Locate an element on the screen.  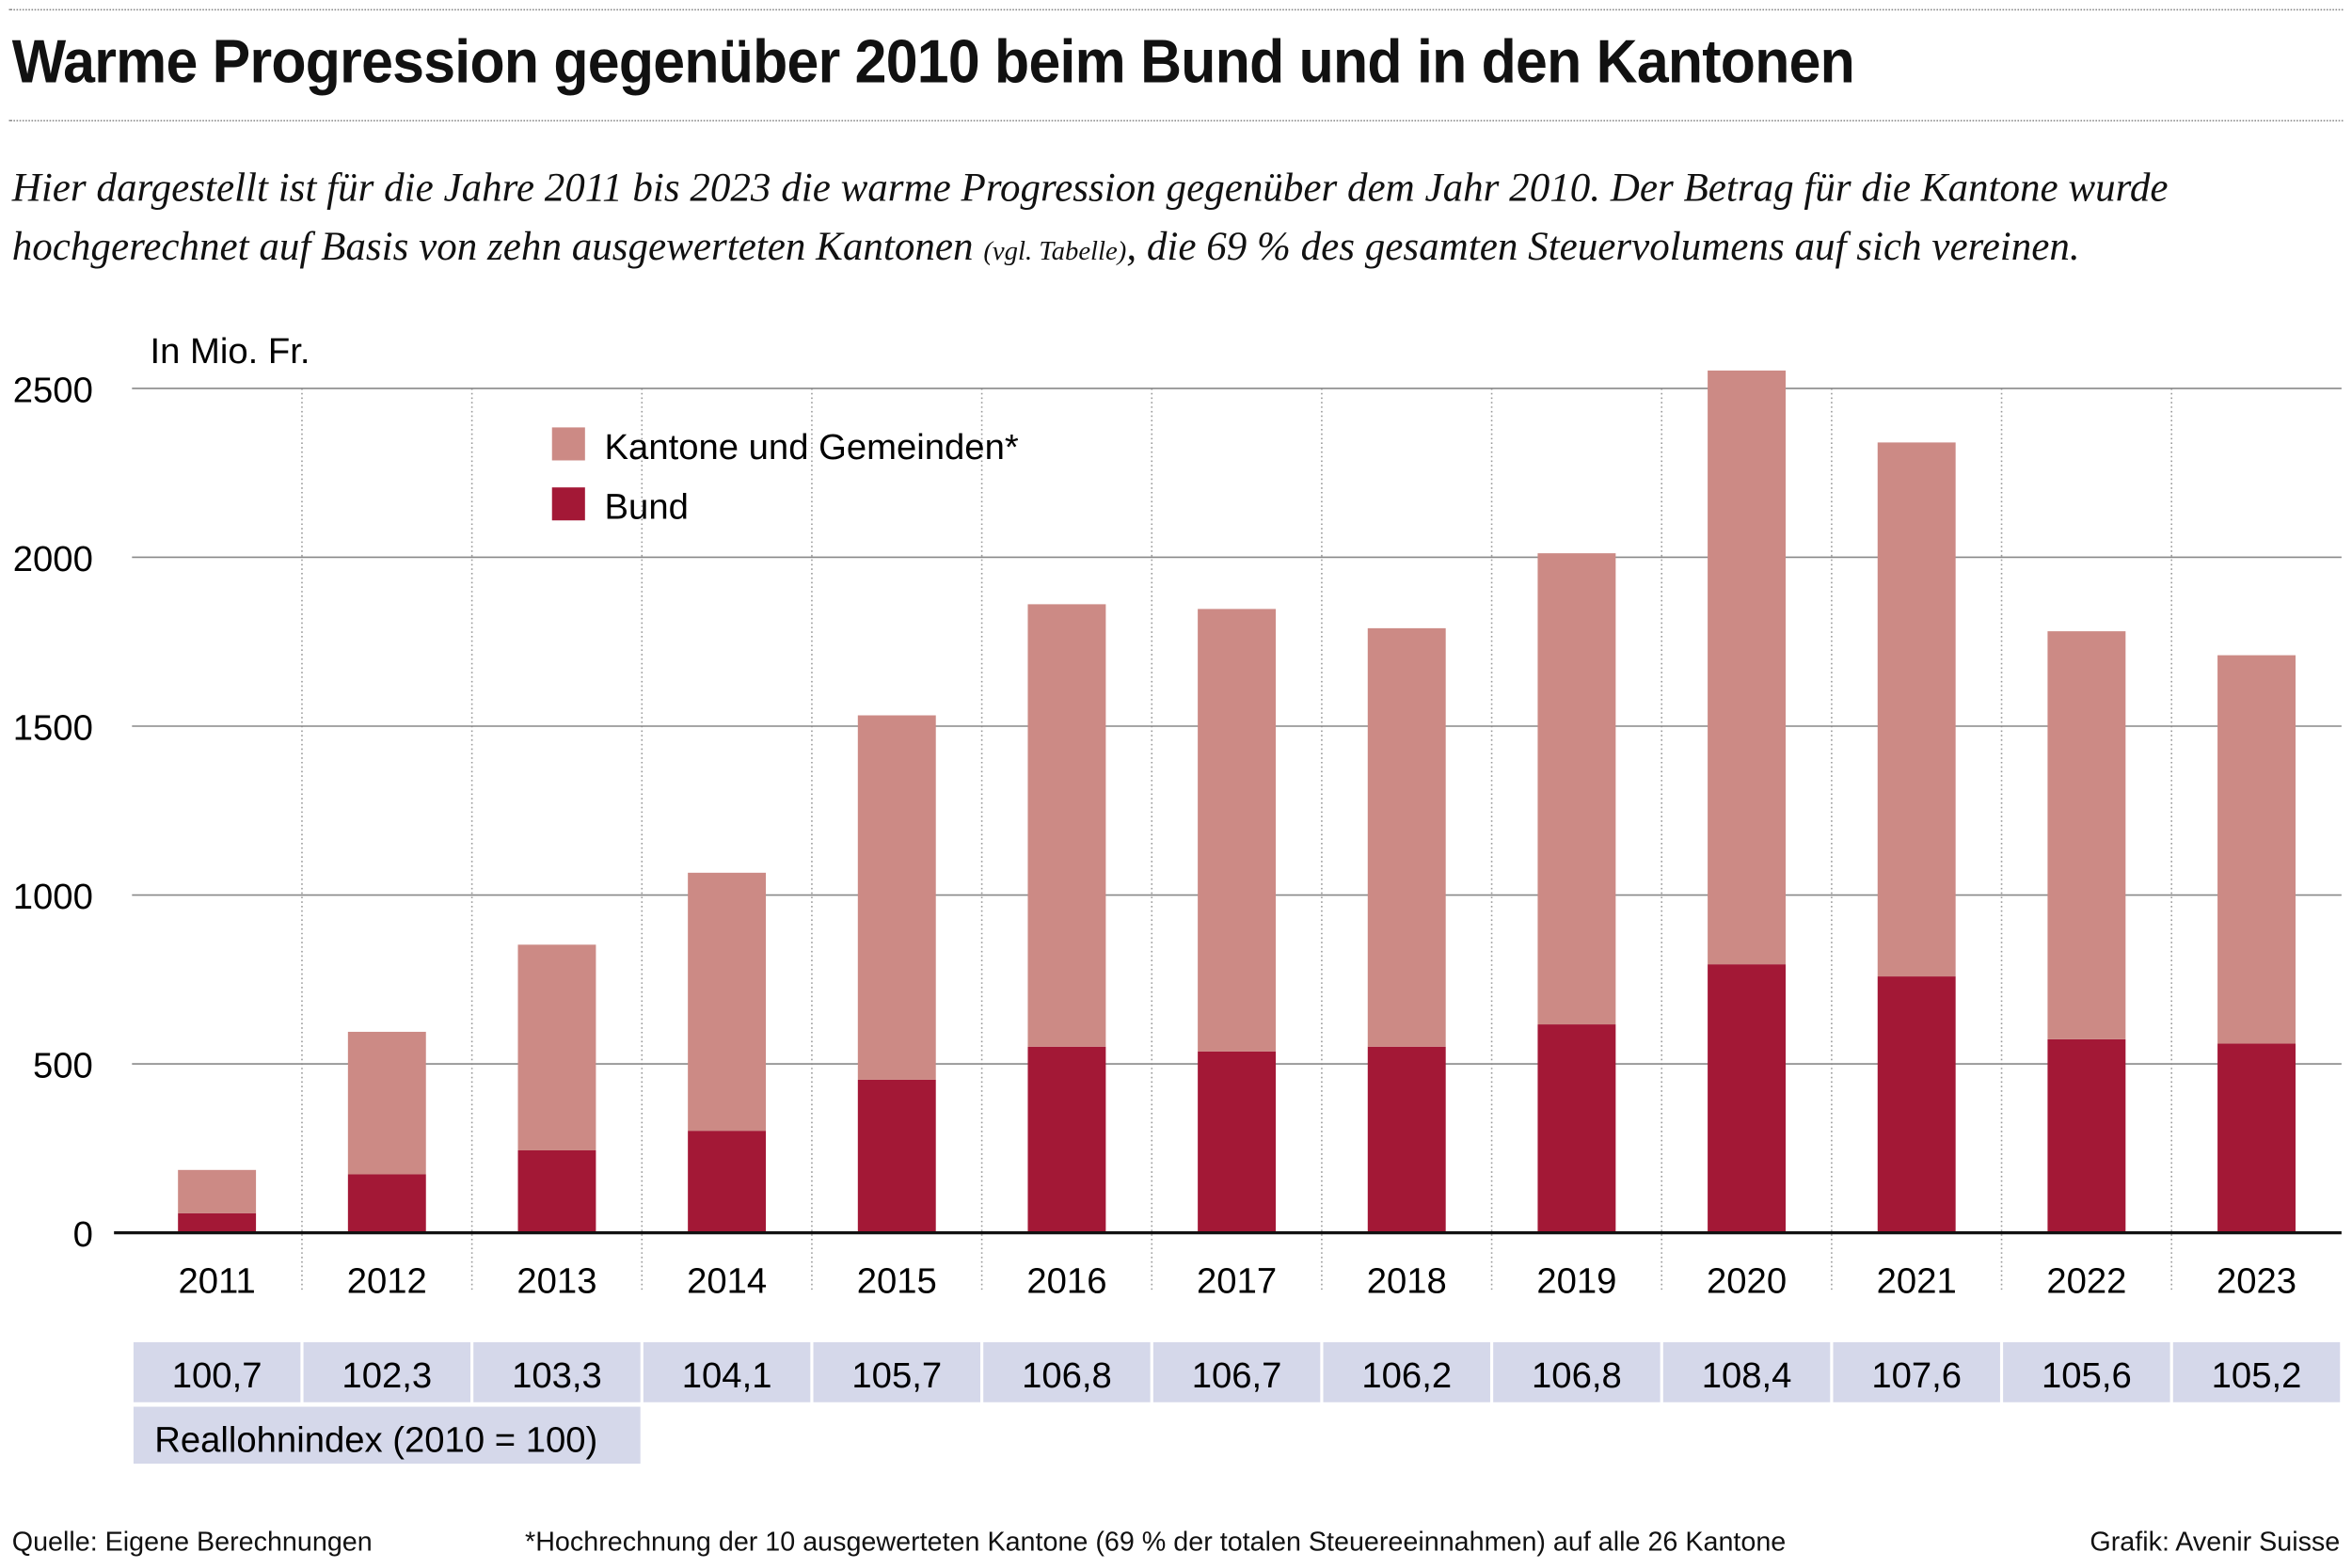
bar-bund-2023 is located at coordinates (2256, 1138).